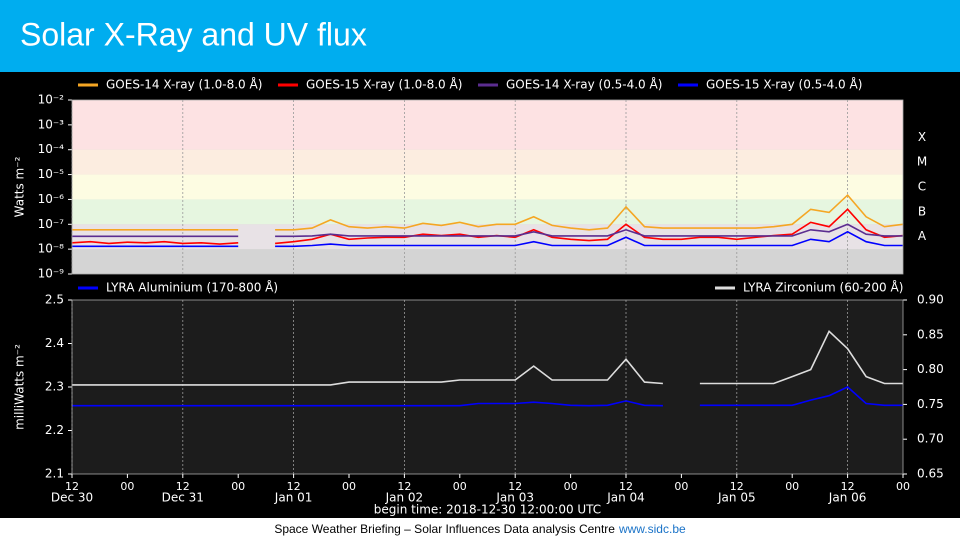  Describe the element at coordinates (293, 498) in the screenshot. I see `x-date-label: Jan 01` at that location.